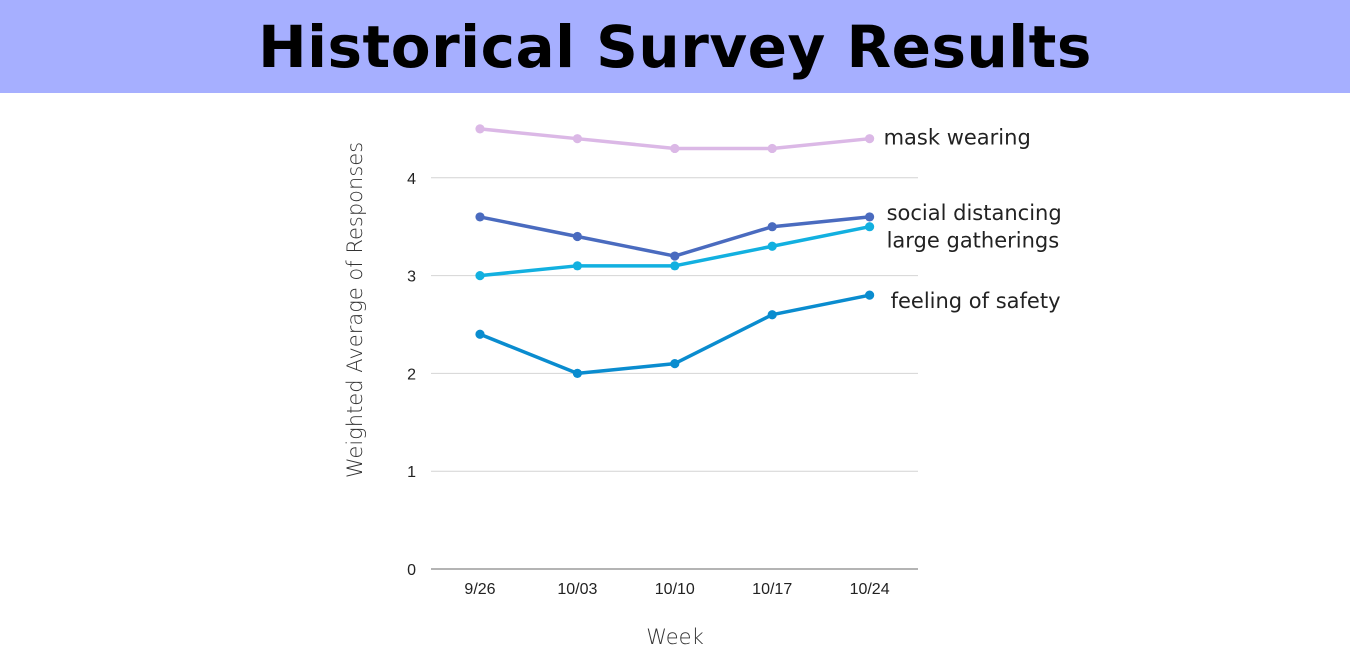 The width and height of the screenshot is (1350, 650). What do you see at coordinates (675, 139) in the screenshot?
I see `series-mask-wearing` at bounding box center [675, 139].